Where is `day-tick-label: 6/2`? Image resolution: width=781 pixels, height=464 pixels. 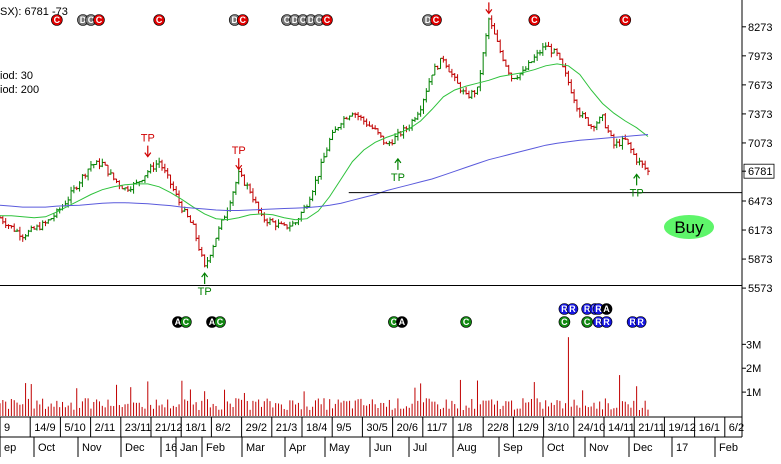
day-tick-label: 6/2 is located at coordinates (736, 428).